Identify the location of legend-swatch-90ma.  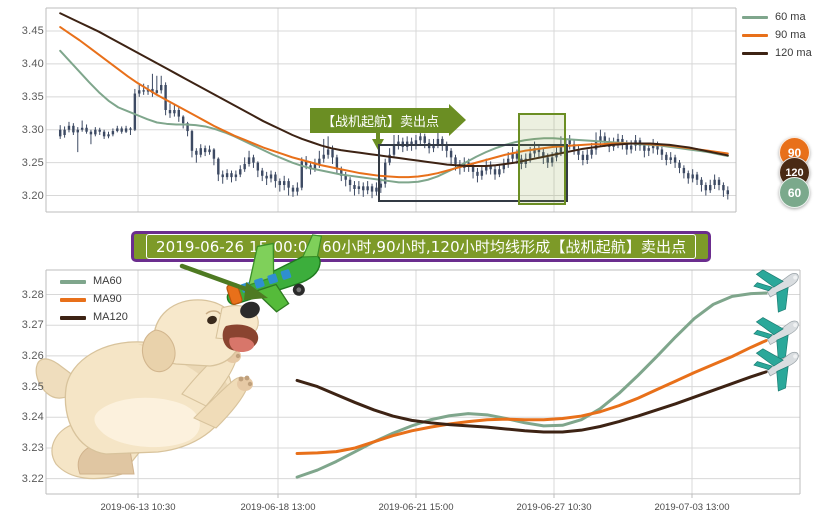
(755, 35).